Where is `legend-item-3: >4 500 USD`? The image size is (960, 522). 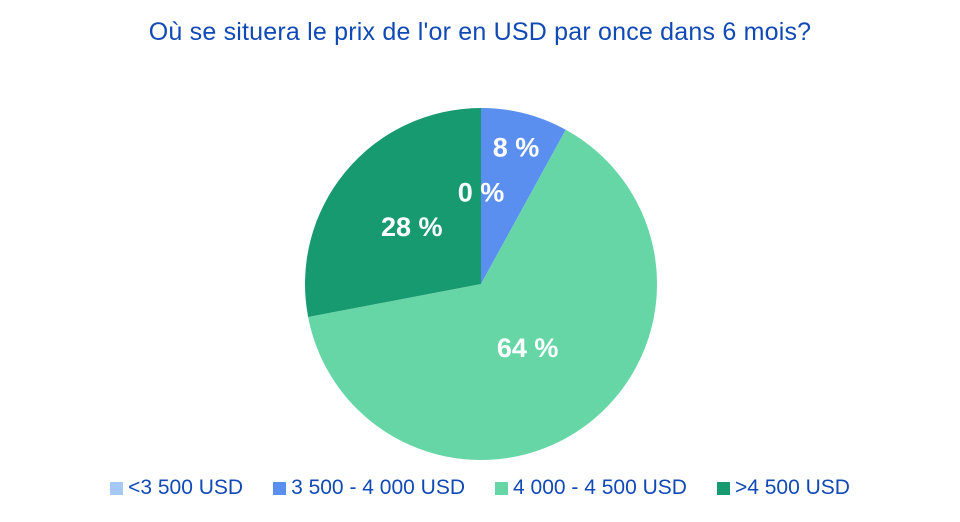 legend-item-3: >4 500 USD is located at coordinates (783, 488).